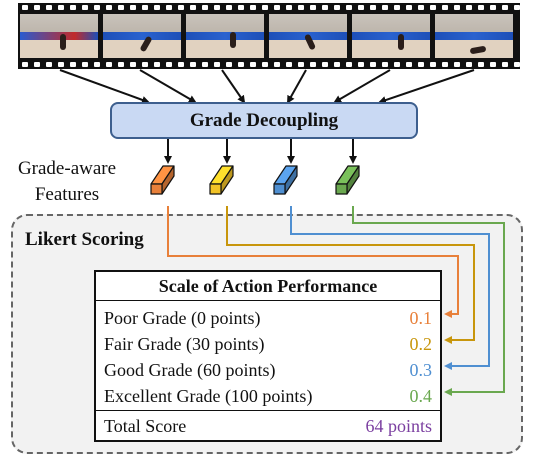  I want to click on likert-scoring-label: Likert Scoring, so click(84, 239).